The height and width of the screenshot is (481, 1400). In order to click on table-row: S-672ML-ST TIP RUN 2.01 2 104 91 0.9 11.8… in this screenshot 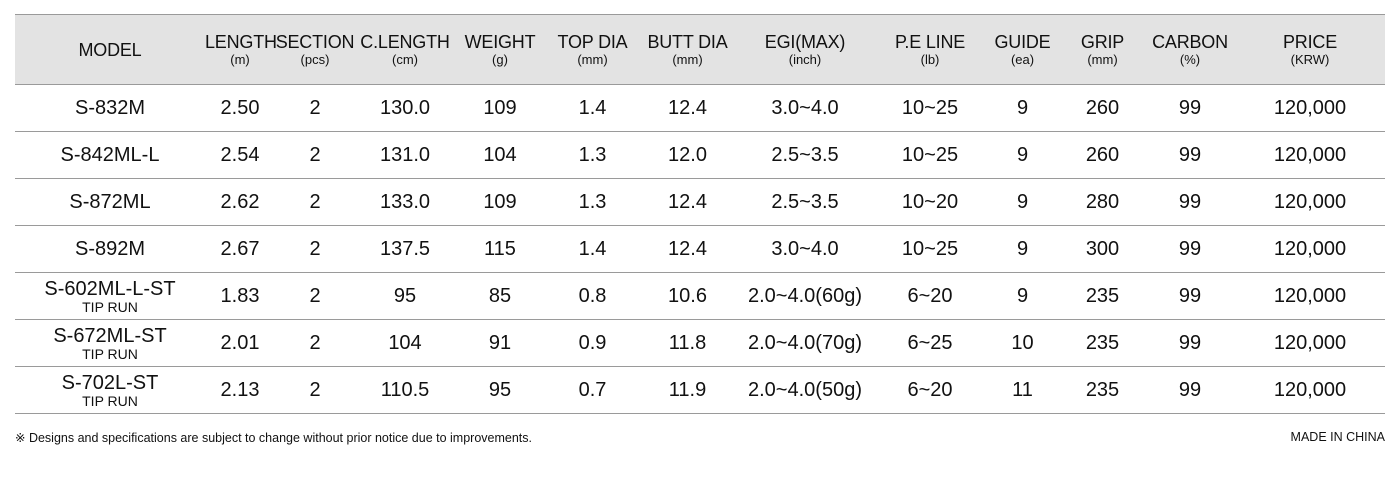, I will do `click(700, 343)`.